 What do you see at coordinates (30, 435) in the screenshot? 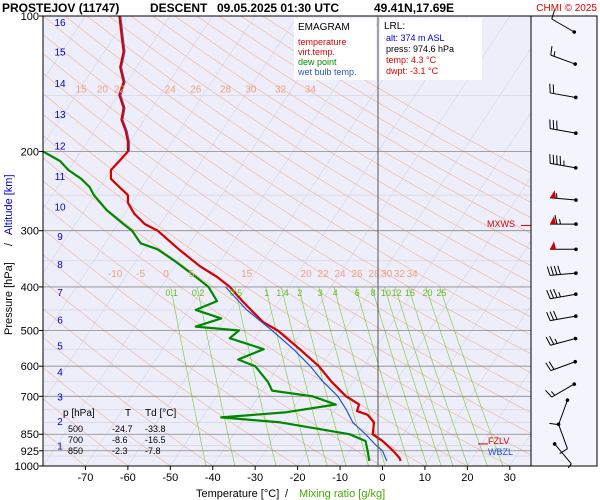
I see `y-tick-label: 850` at bounding box center [30, 435].